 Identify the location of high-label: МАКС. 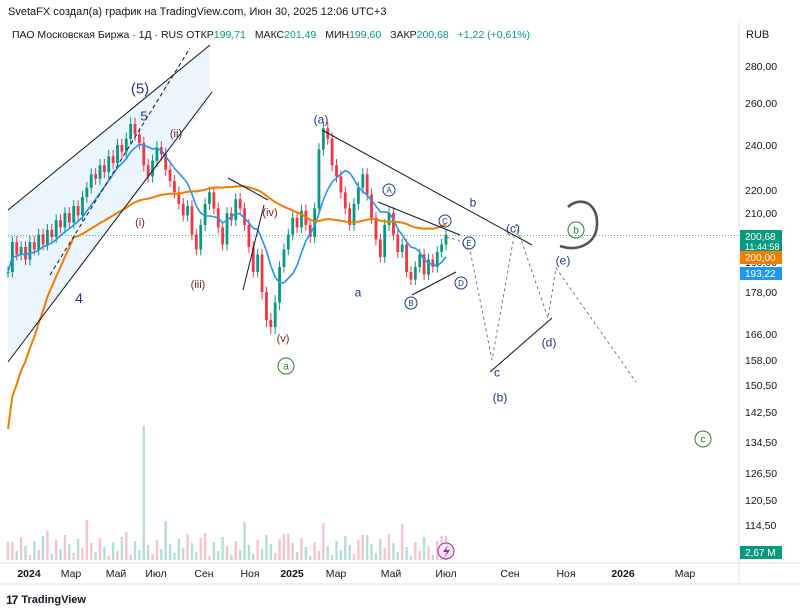
(269, 35).